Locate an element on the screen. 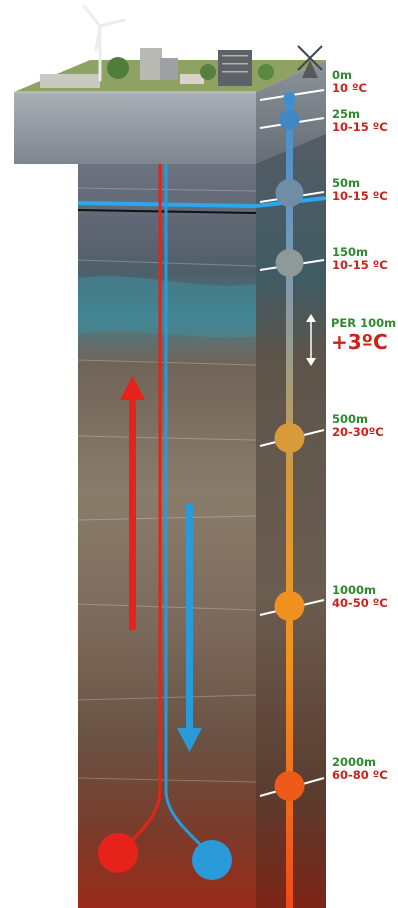 The image size is (398, 908). wind-turbine-icon is located at coordinates (104, 43).